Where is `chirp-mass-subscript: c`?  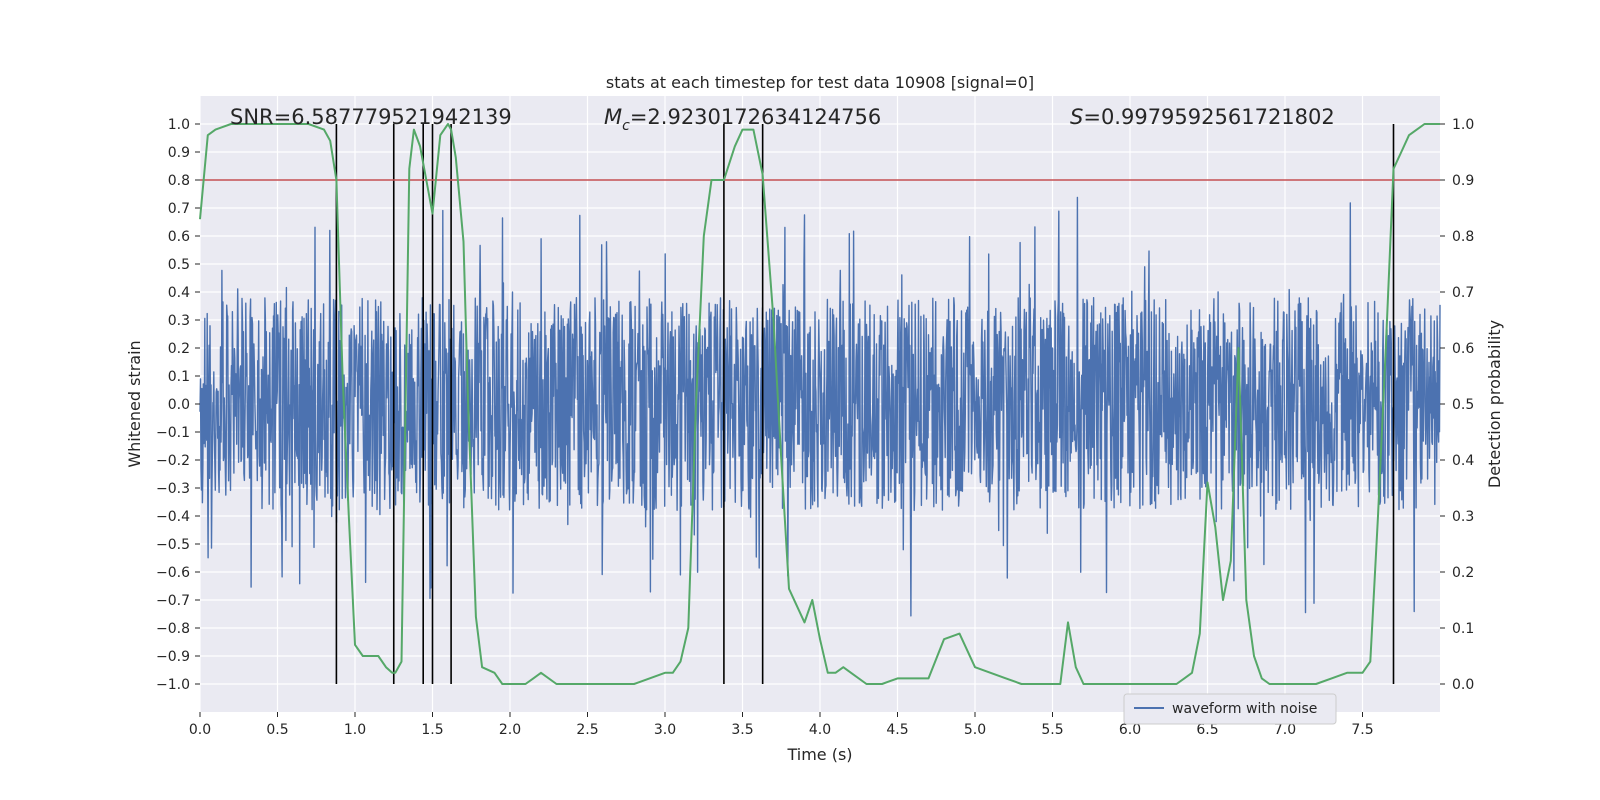 chirp-mass-subscript: c is located at coordinates (626, 126).